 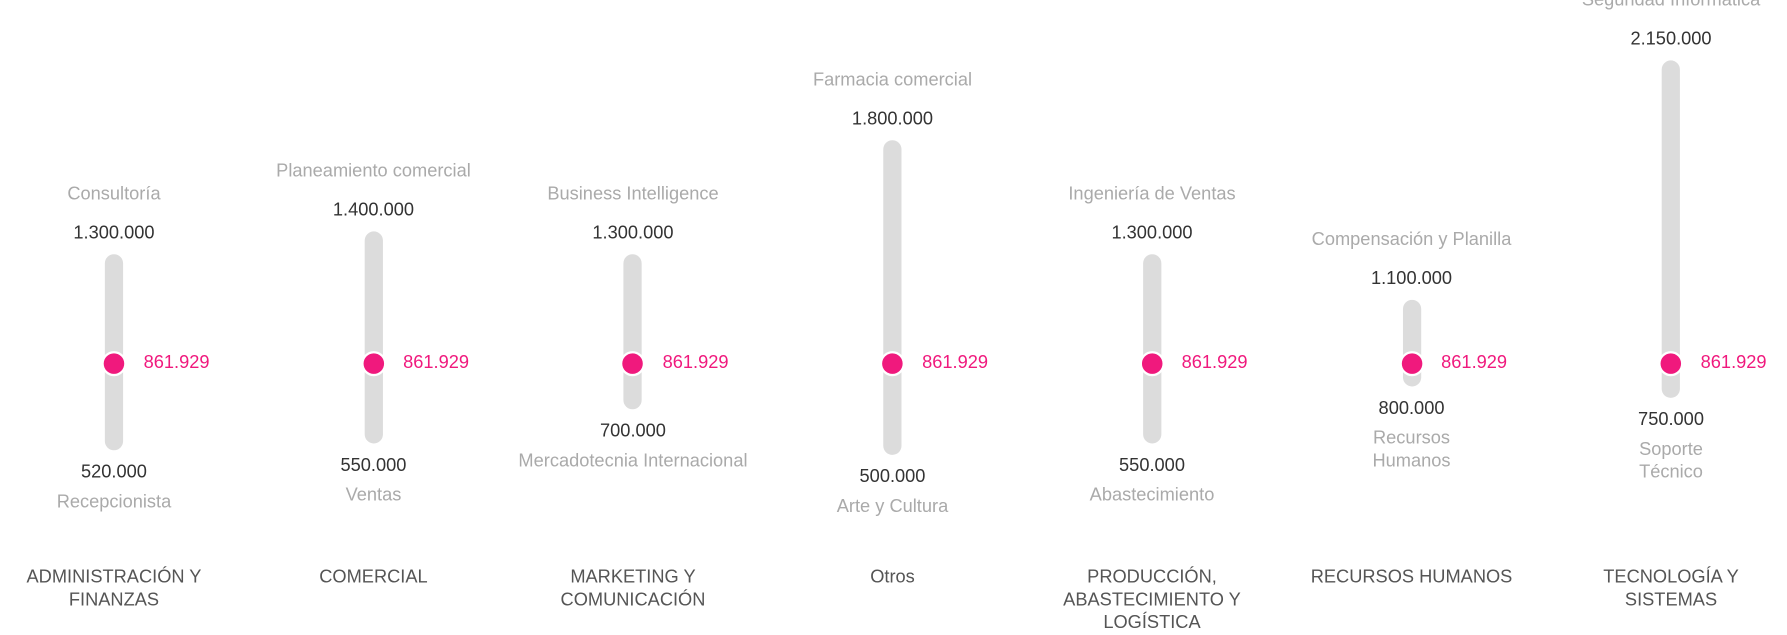 What do you see at coordinates (114, 588) in the screenshot?
I see `category-label: ADMINISTRACIÓN Y FINANZAS` at bounding box center [114, 588].